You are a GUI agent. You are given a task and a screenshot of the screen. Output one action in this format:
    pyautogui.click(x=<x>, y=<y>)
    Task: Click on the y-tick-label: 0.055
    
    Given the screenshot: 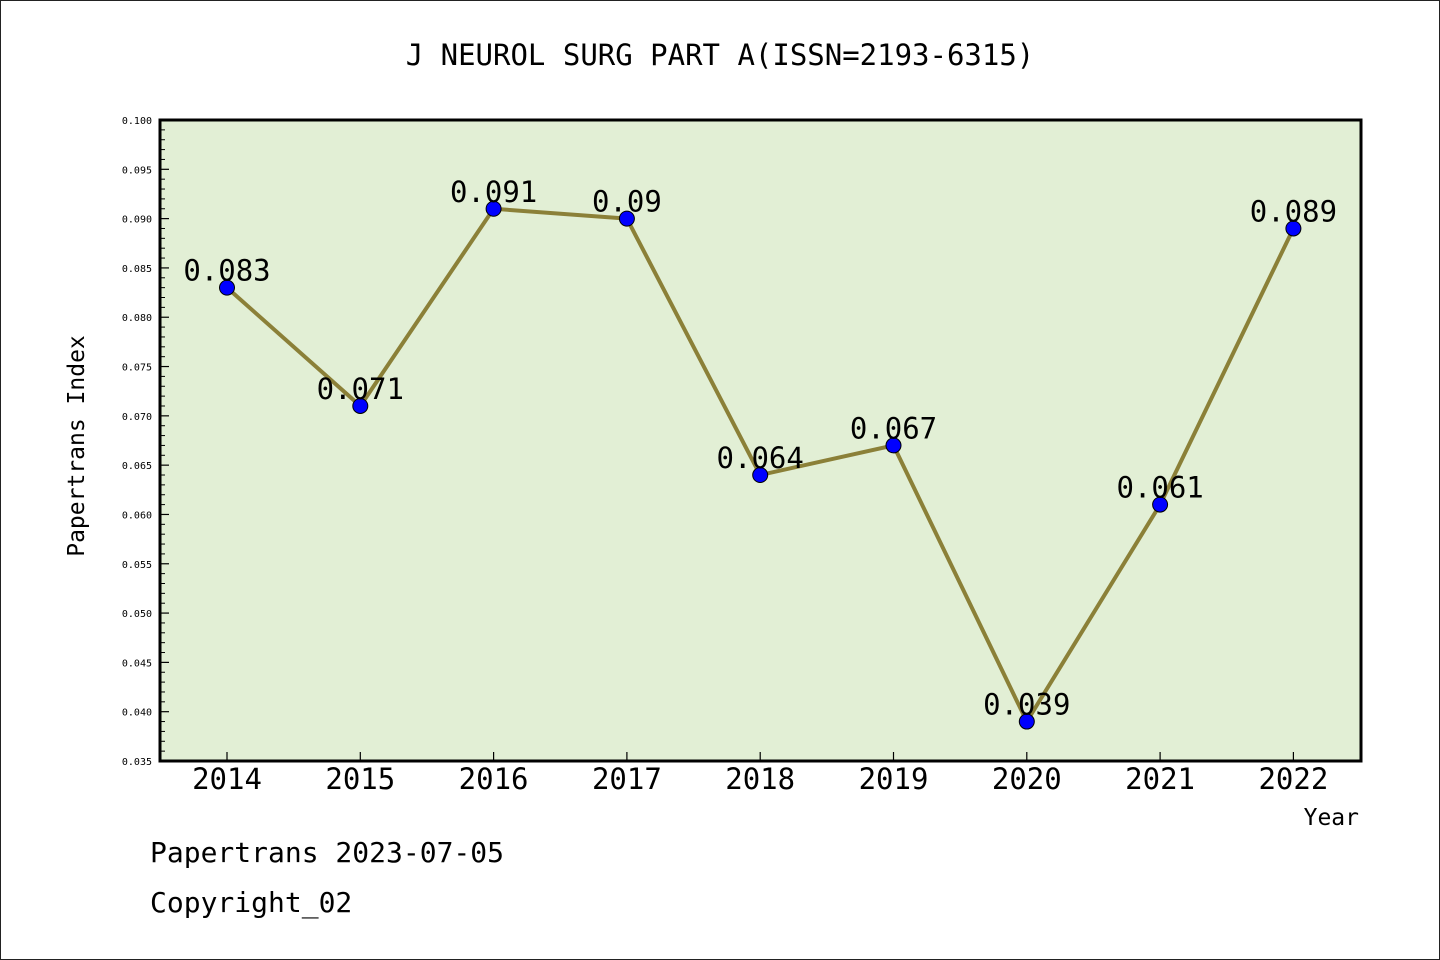 What is the action you would take?
    pyautogui.click(x=137, y=565)
    